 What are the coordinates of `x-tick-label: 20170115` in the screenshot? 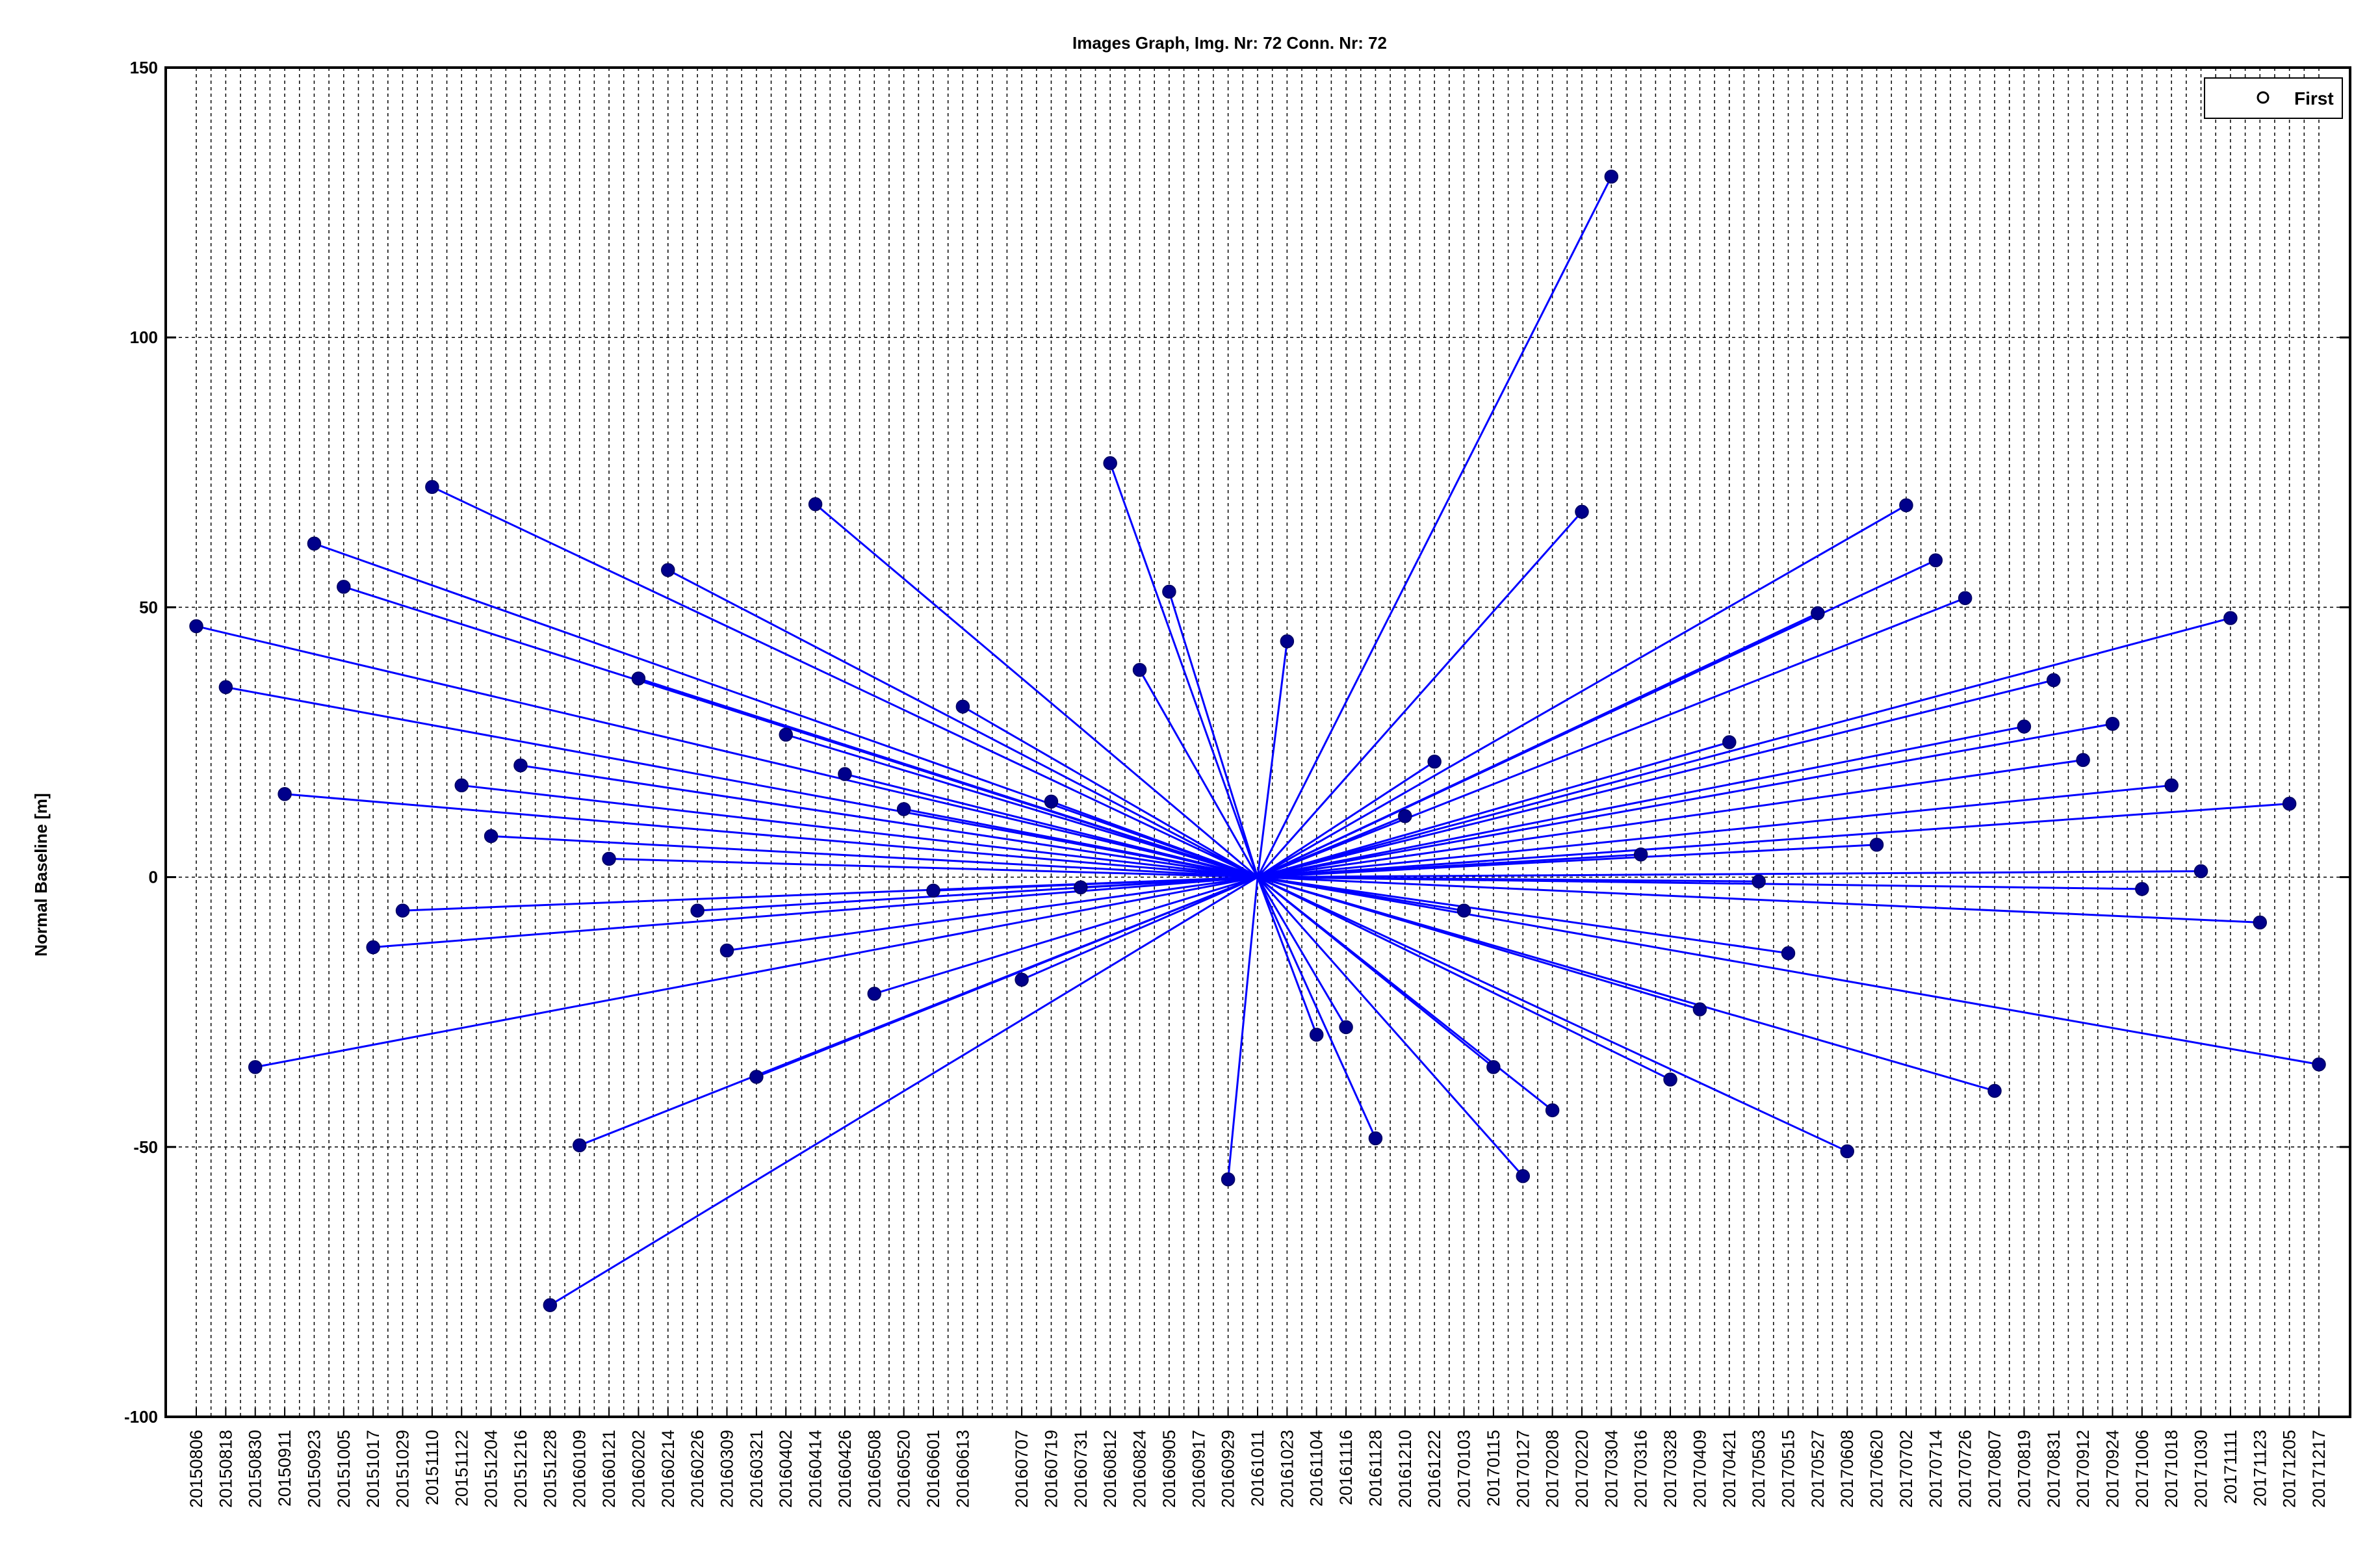 It's located at (1493, 1468).